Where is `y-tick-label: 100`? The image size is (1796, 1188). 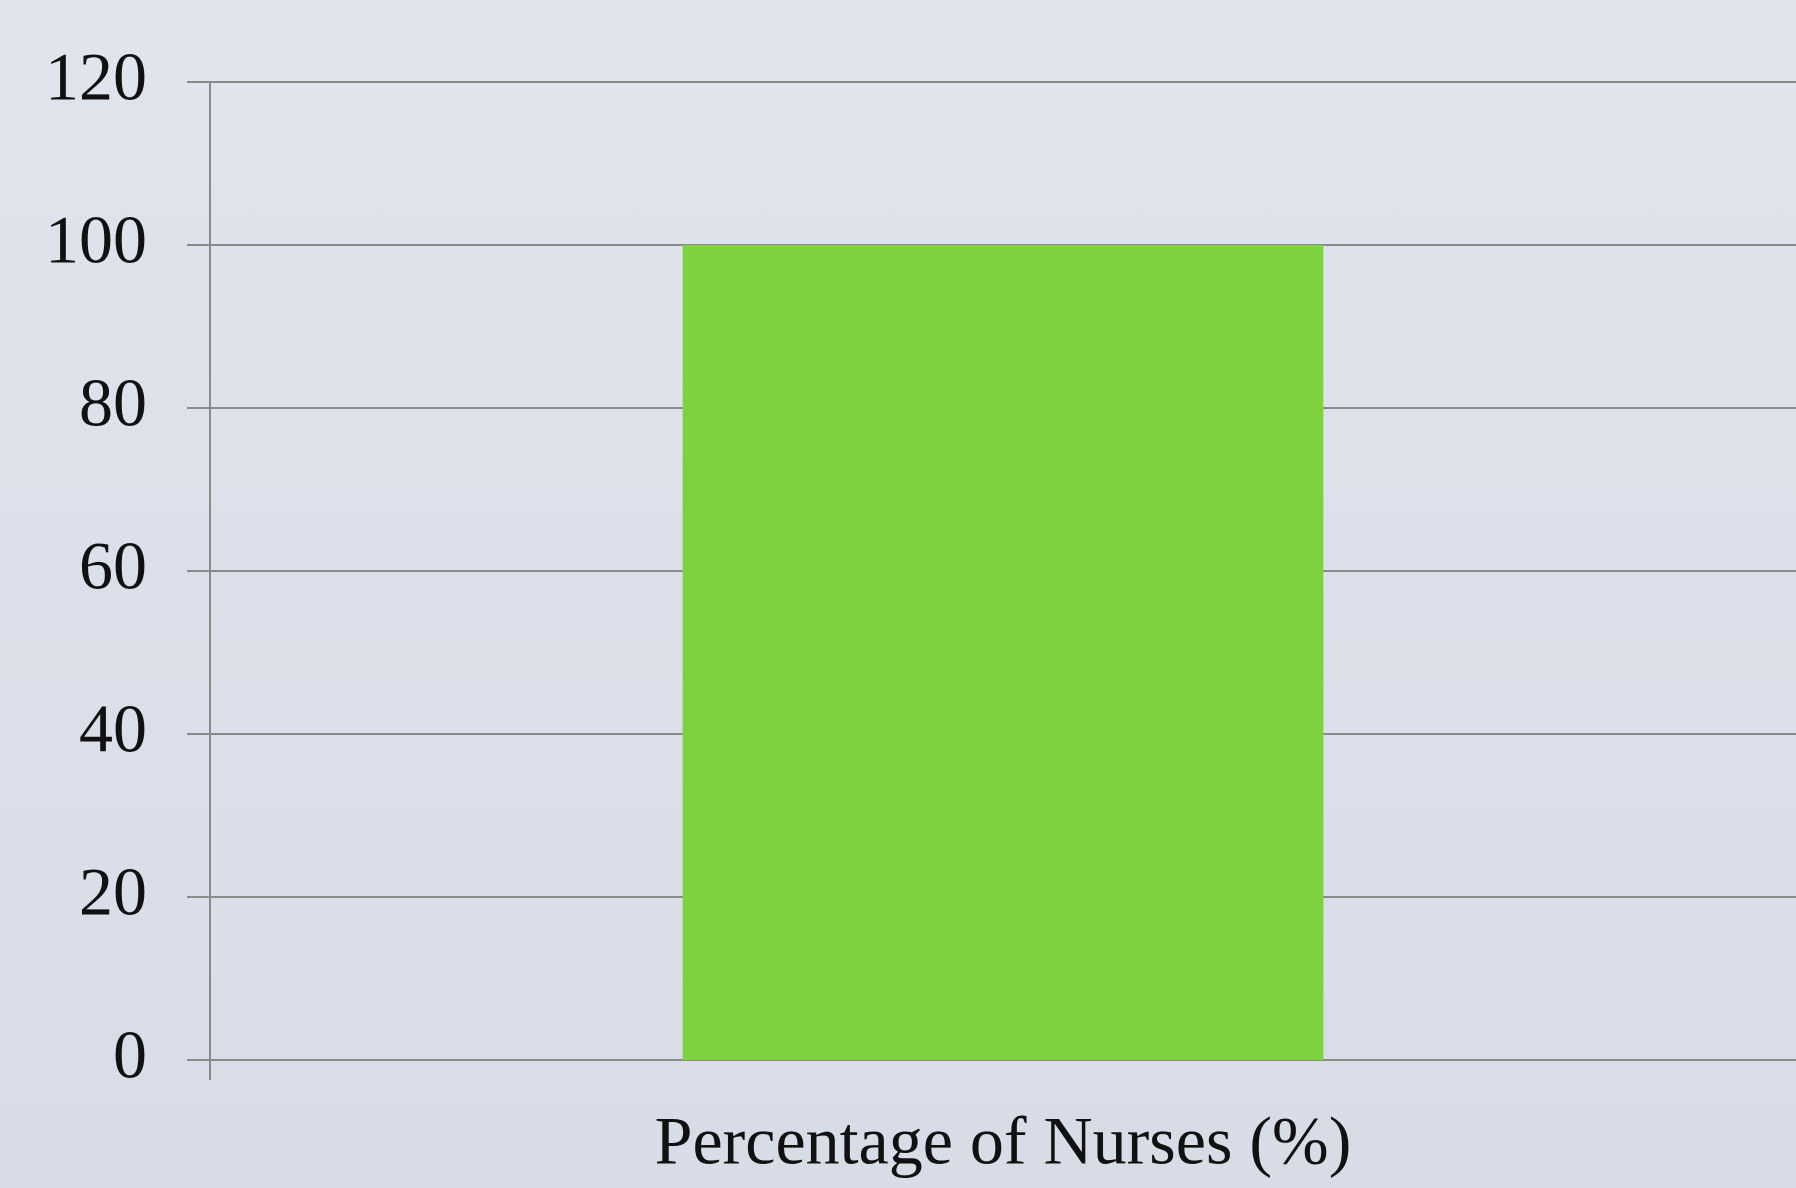 y-tick-label: 100 is located at coordinates (96, 240).